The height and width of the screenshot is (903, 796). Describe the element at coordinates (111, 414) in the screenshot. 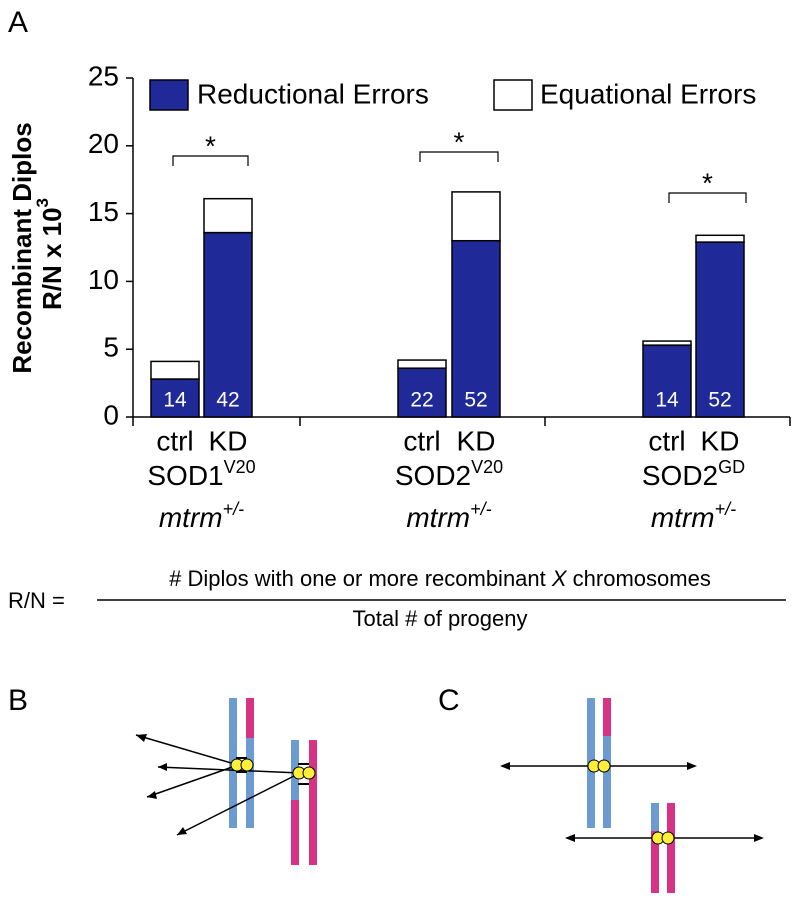

I see `y-tick-label: 0` at that location.